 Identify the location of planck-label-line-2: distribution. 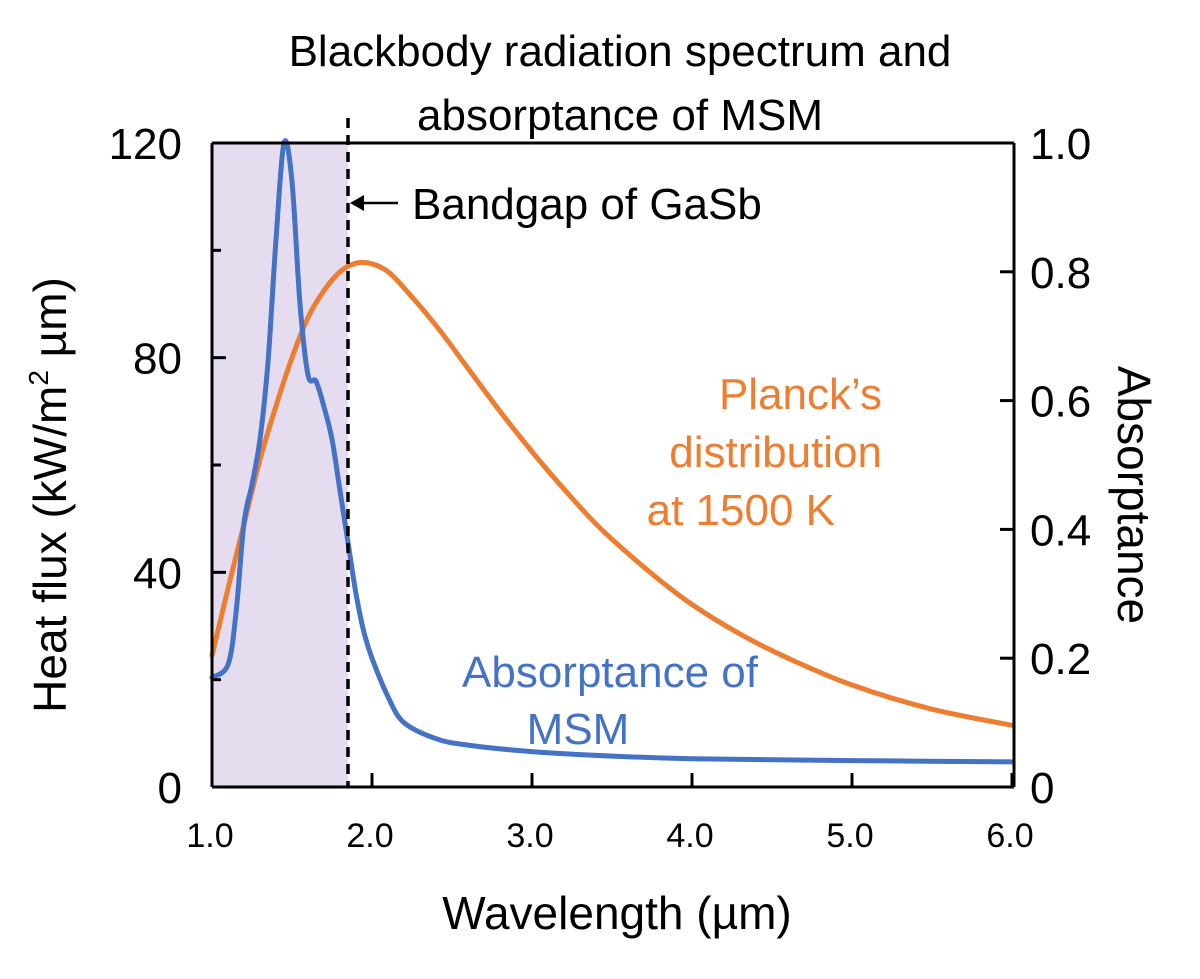
(775, 452).